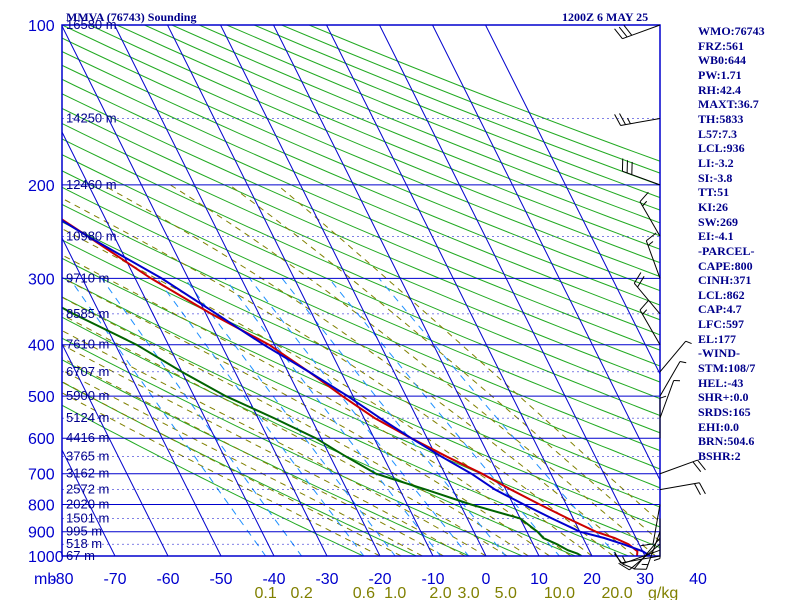  Describe the element at coordinates (87, 518) in the screenshot. I see `height-label: 1501 m` at that location.